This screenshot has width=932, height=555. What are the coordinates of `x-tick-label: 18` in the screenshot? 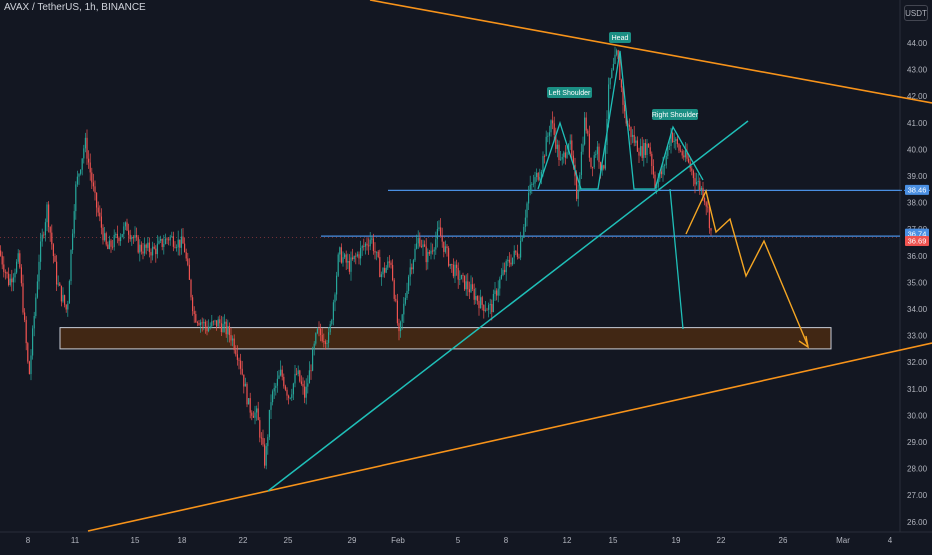 It's located at (182, 540).